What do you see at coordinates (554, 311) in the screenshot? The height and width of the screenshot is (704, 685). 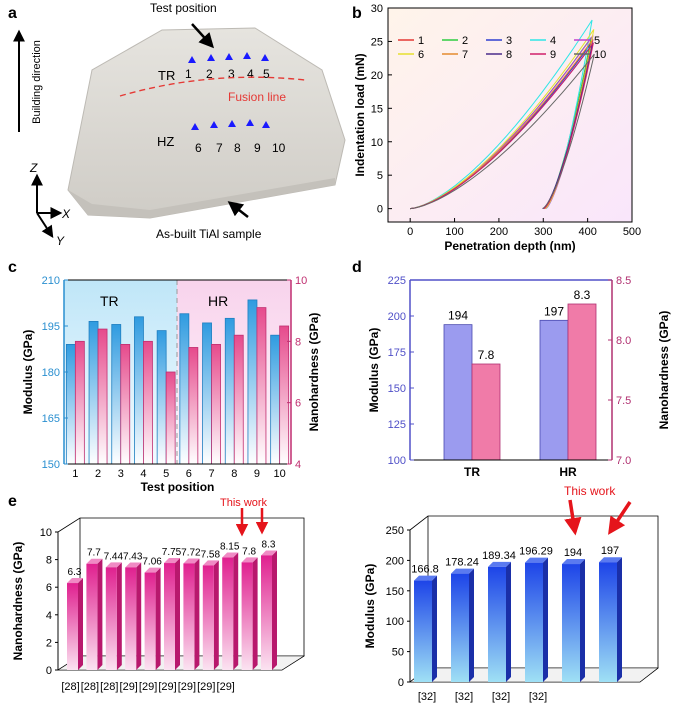 I see `modulus-value-HR: 197` at bounding box center [554, 311].